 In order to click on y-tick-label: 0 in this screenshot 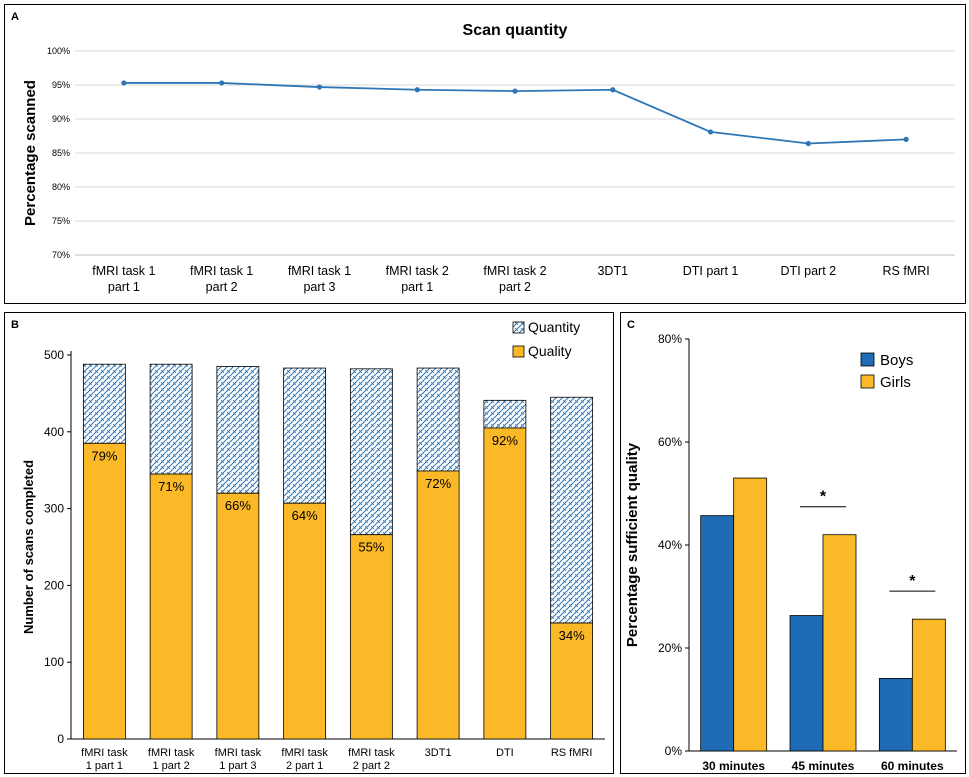, I will do `click(60, 739)`.